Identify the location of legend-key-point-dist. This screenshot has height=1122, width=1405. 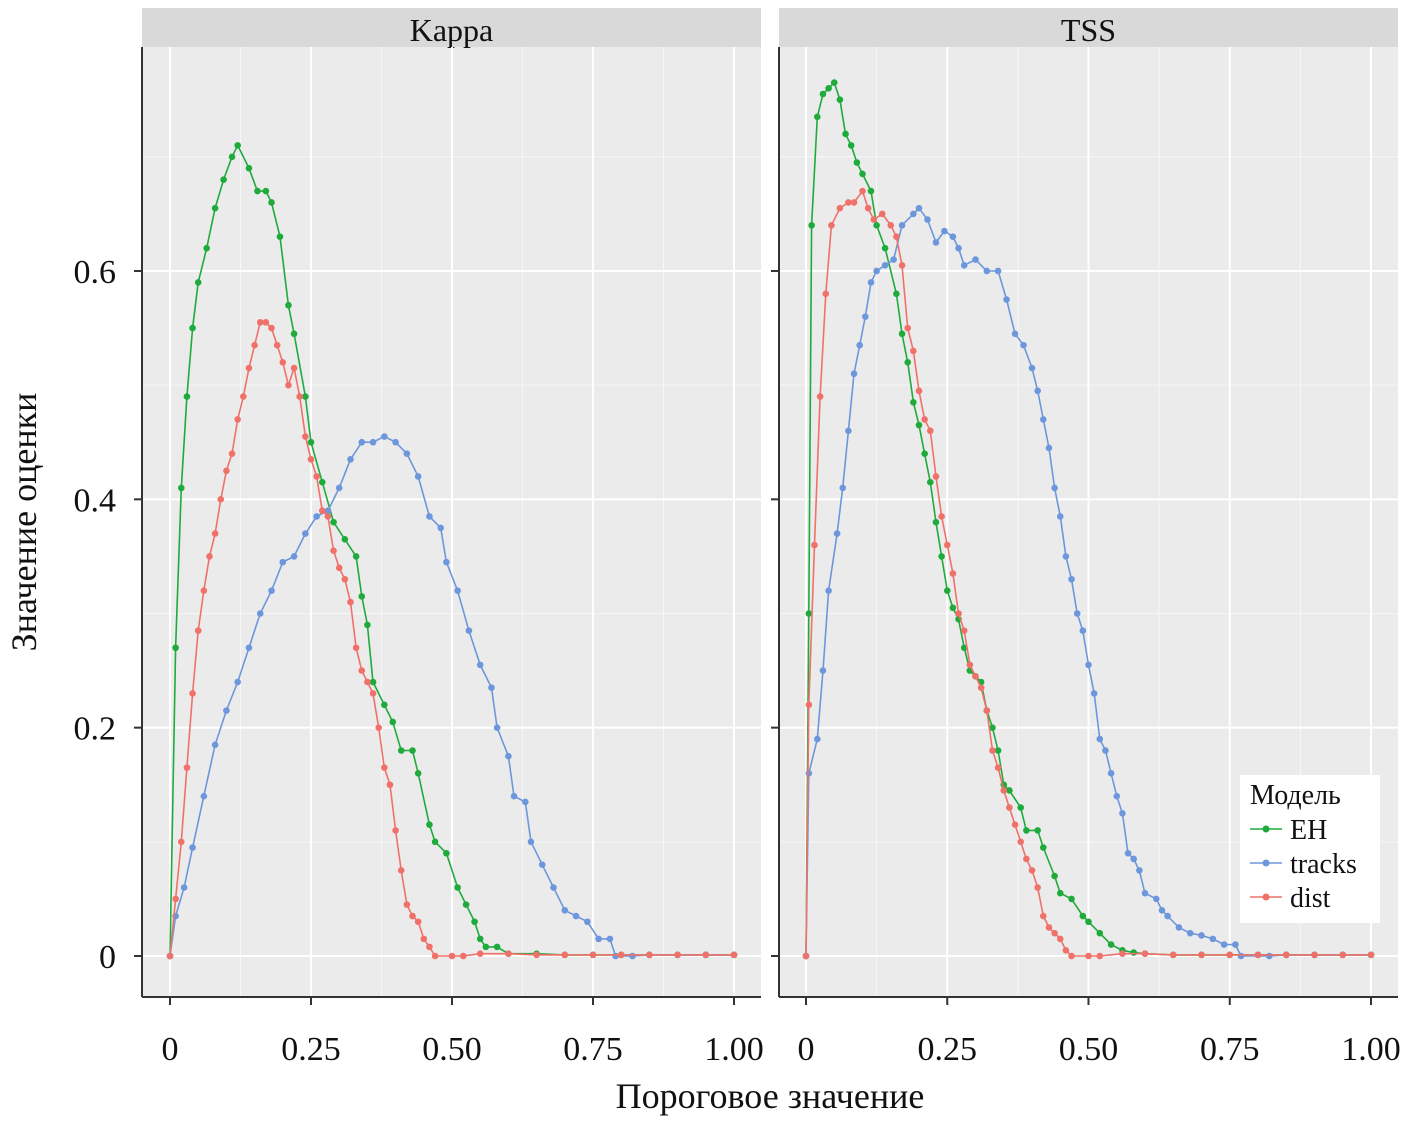
(1266, 897).